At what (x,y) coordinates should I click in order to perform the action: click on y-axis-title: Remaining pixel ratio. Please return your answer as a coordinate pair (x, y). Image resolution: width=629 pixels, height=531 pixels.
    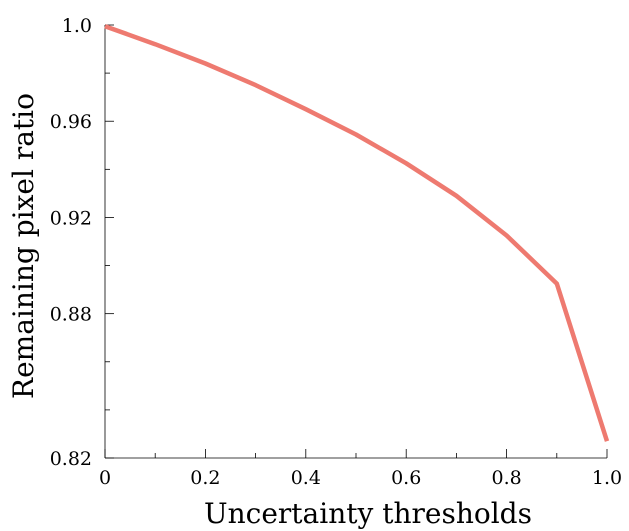
    Looking at the image, I should click on (23, 246).